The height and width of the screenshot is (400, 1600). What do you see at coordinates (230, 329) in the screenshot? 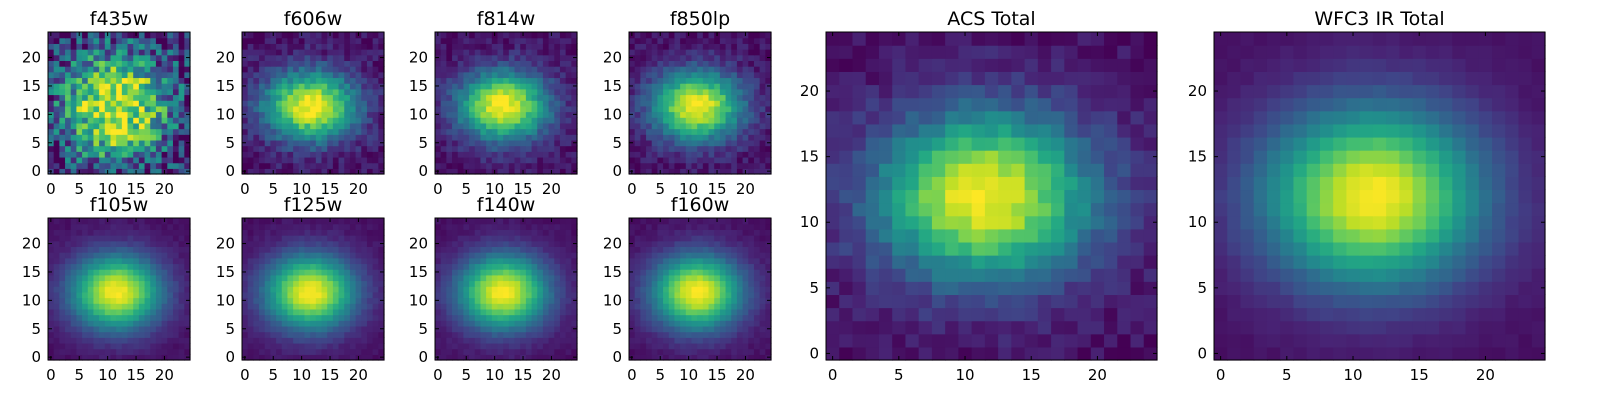
I see `y-tick-label: 5` at bounding box center [230, 329].